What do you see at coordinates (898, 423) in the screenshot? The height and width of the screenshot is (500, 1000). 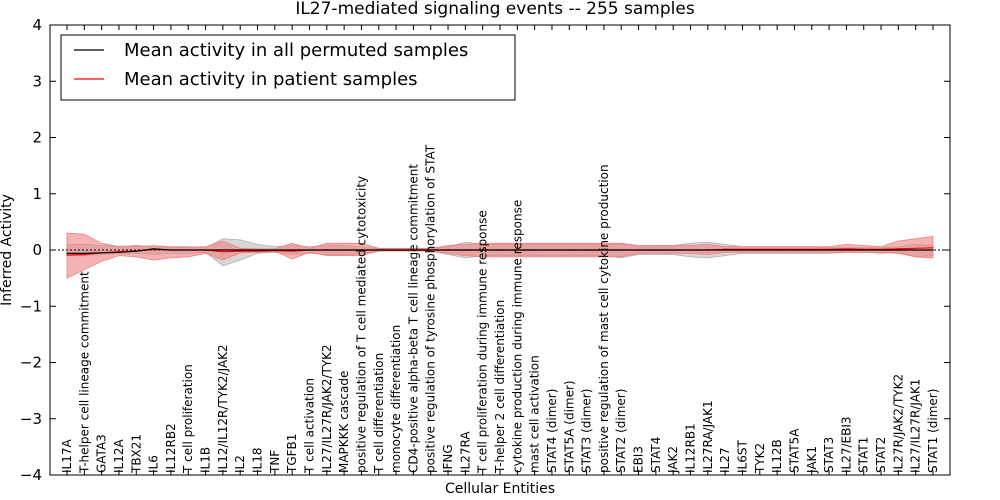 I see `x-tick-label: IL27R/JAK2/TYK2` at bounding box center [898, 423].